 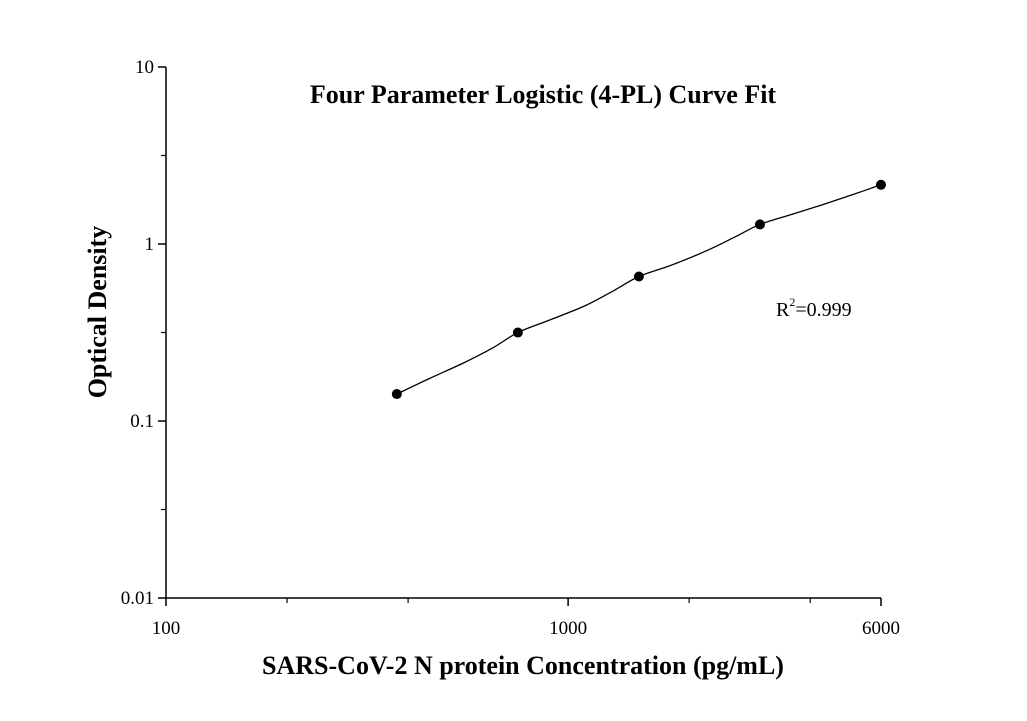 I want to click on r-squared-base: R, so click(x=783, y=310).